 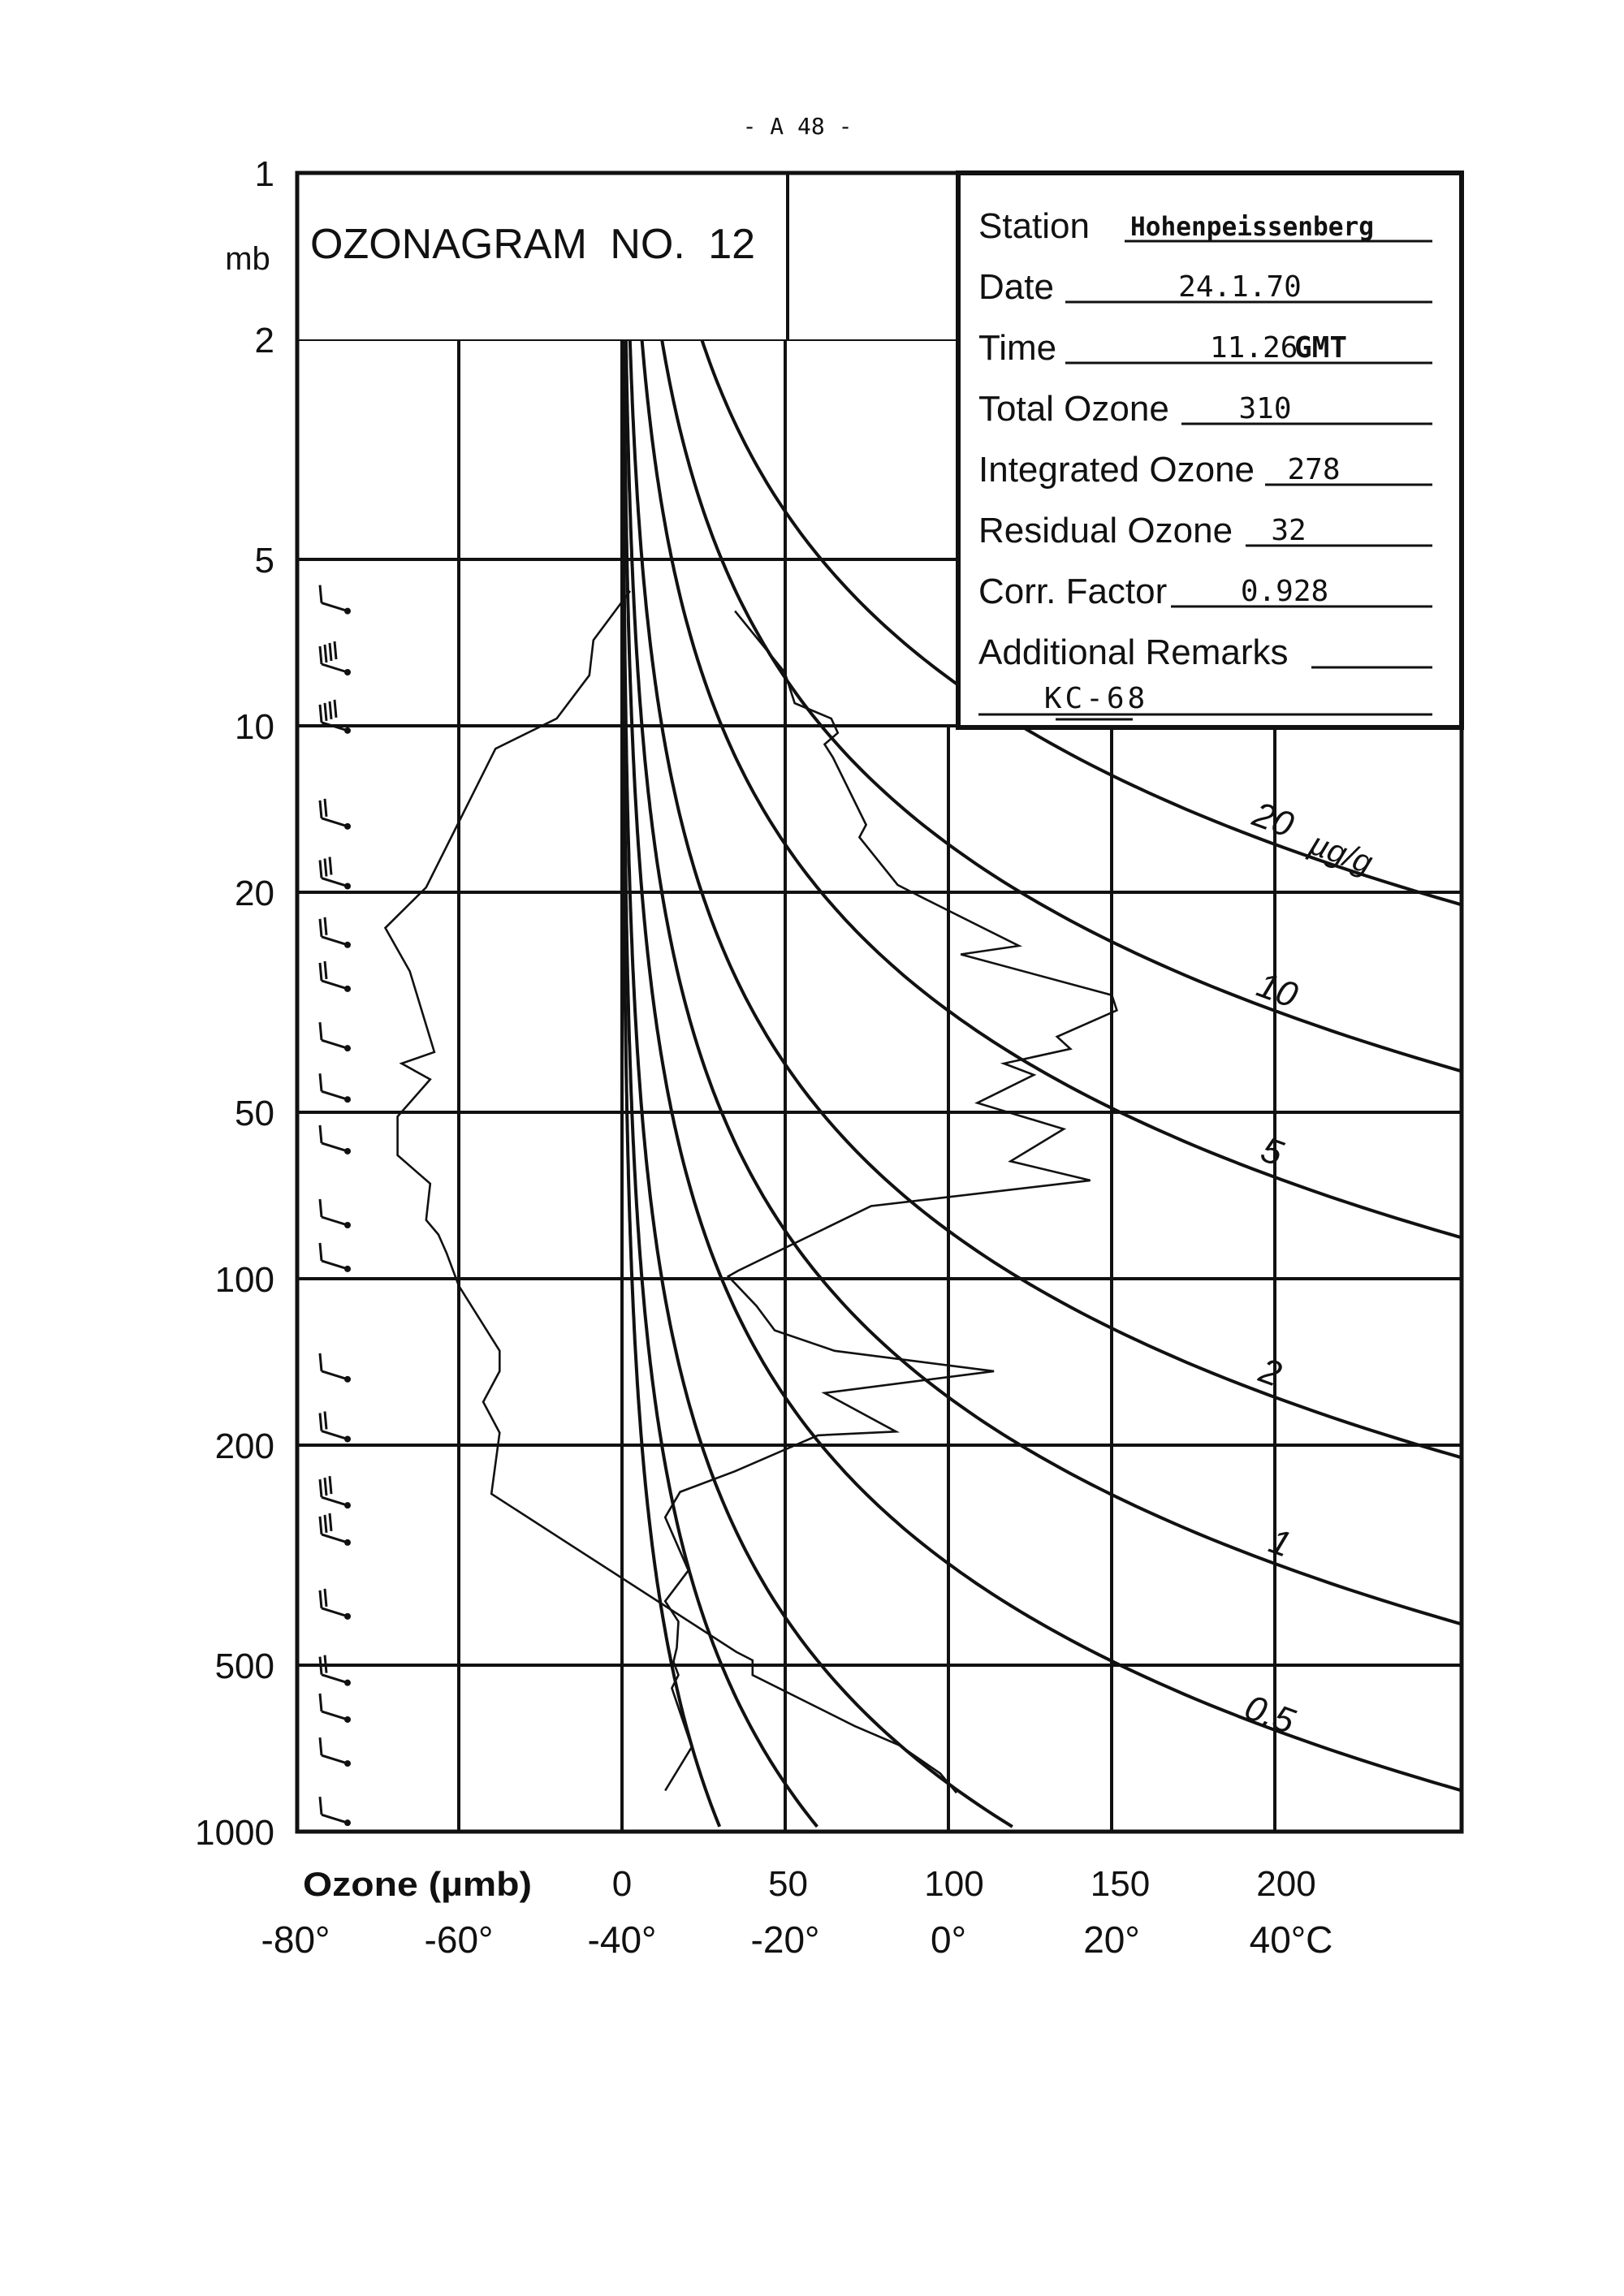 What do you see at coordinates (1073, 591) in the screenshot?
I see `corr-factor-label: Corr. Factor` at bounding box center [1073, 591].